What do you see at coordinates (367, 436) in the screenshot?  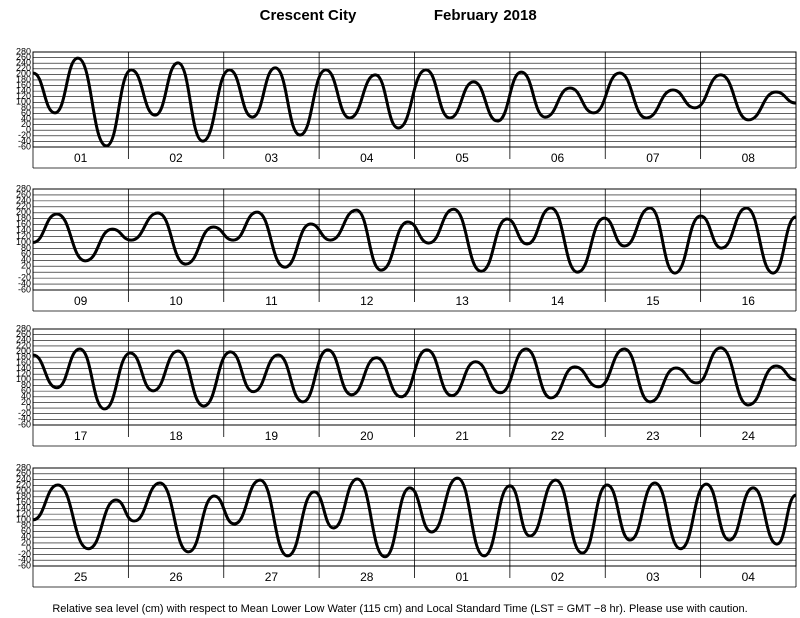 I see `day-label: 20` at bounding box center [367, 436].